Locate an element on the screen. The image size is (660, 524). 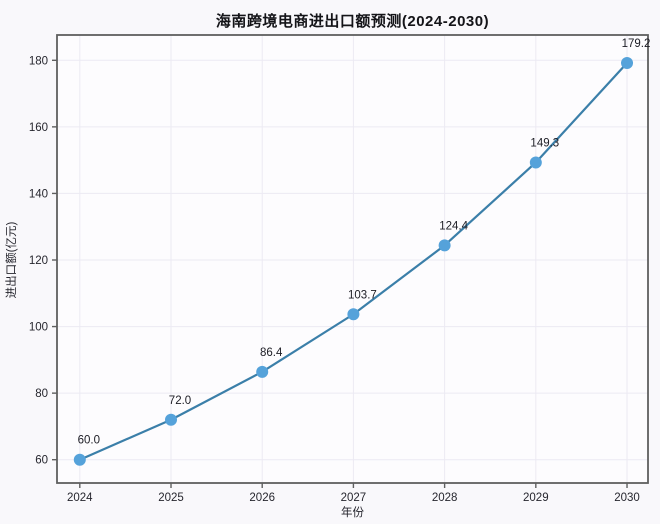
y-tick-label: 140 is located at coordinates (38, 194).